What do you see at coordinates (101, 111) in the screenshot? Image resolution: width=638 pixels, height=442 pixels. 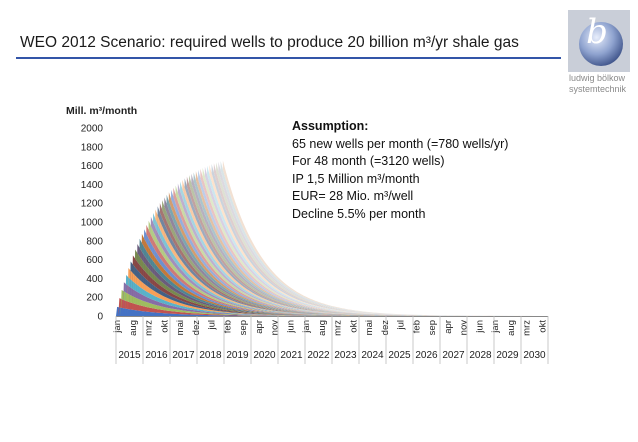 I see `y-axis-label: Mill. m³/month` at bounding box center [101, 111].